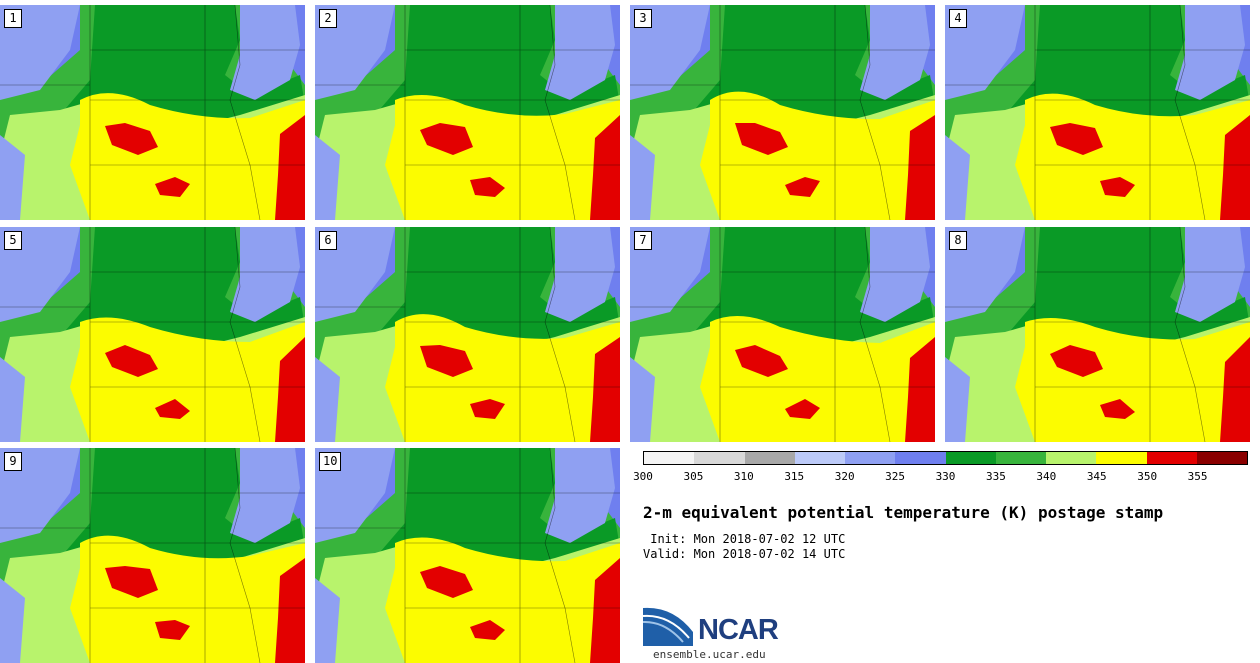 Image resolution: width=1260 pixels, height=663 pixels. I want to click on init-time: Init: Mon 2018-07-02 12 UTC, so click(744, 539).